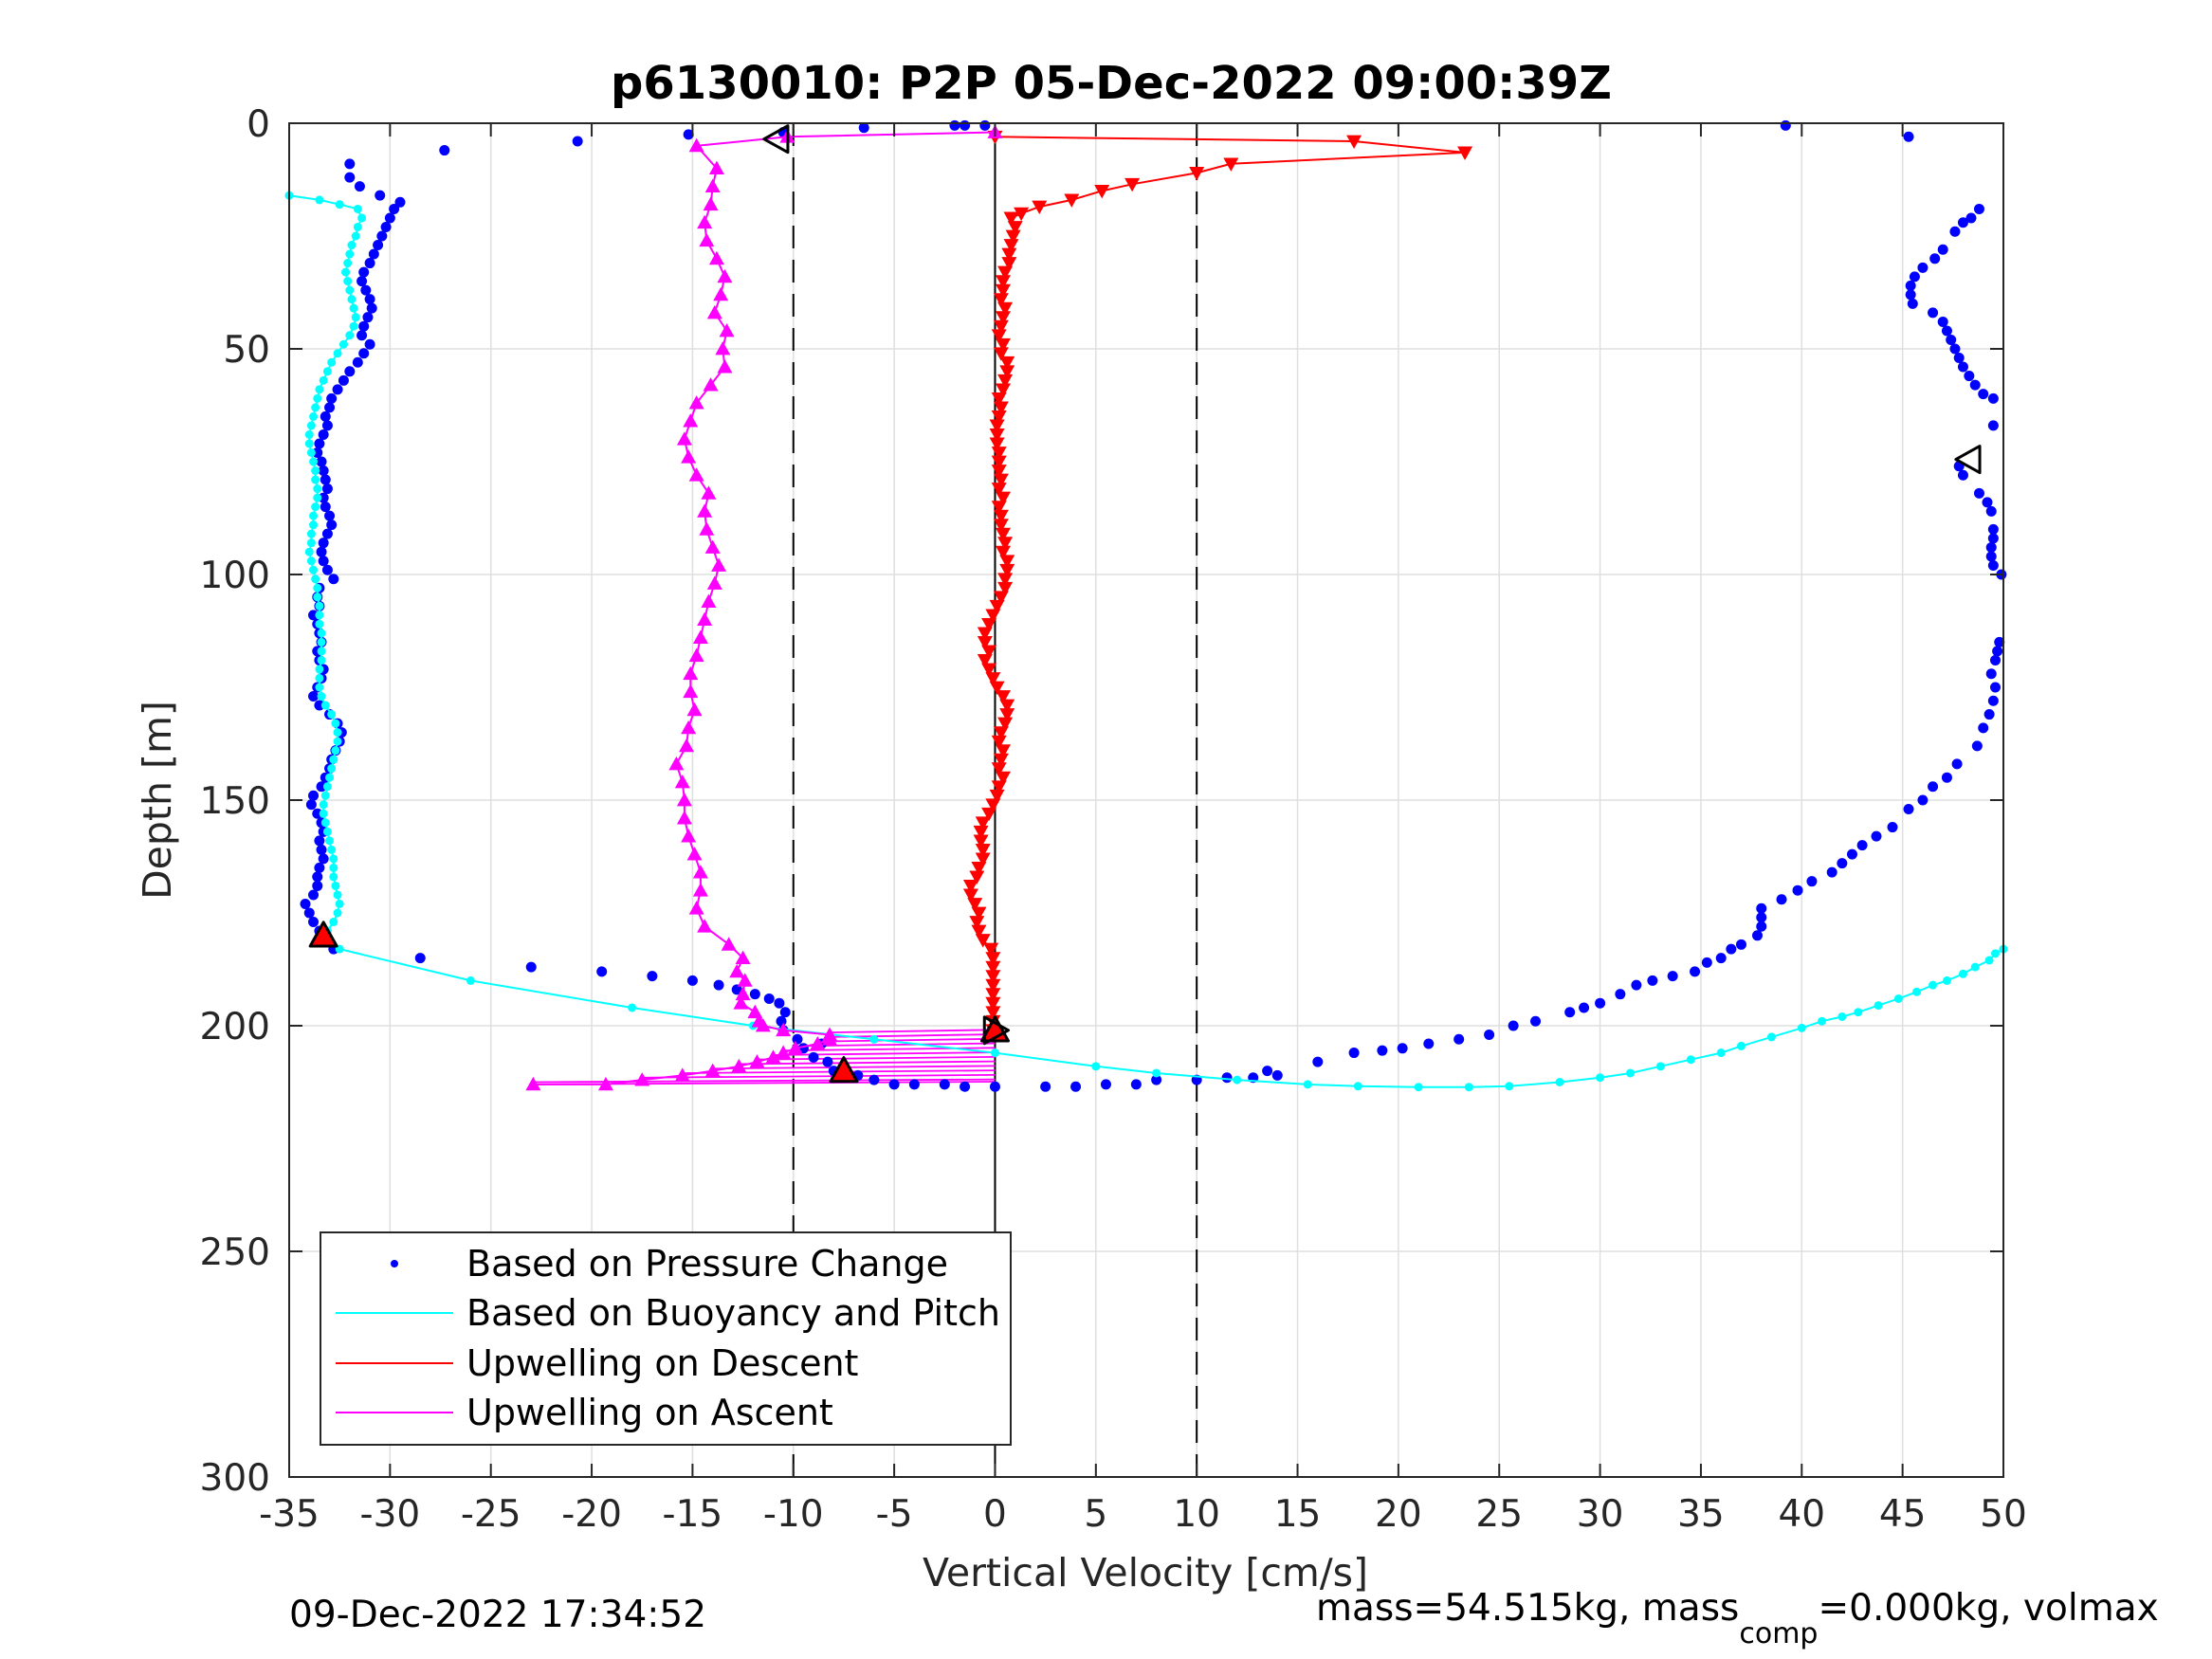  Describe the element at coordinates (1111, 83) in the screenshot. I see `chart-title: p6130010: P2P 05-Dec-2022 09:00:39Z` at that location.